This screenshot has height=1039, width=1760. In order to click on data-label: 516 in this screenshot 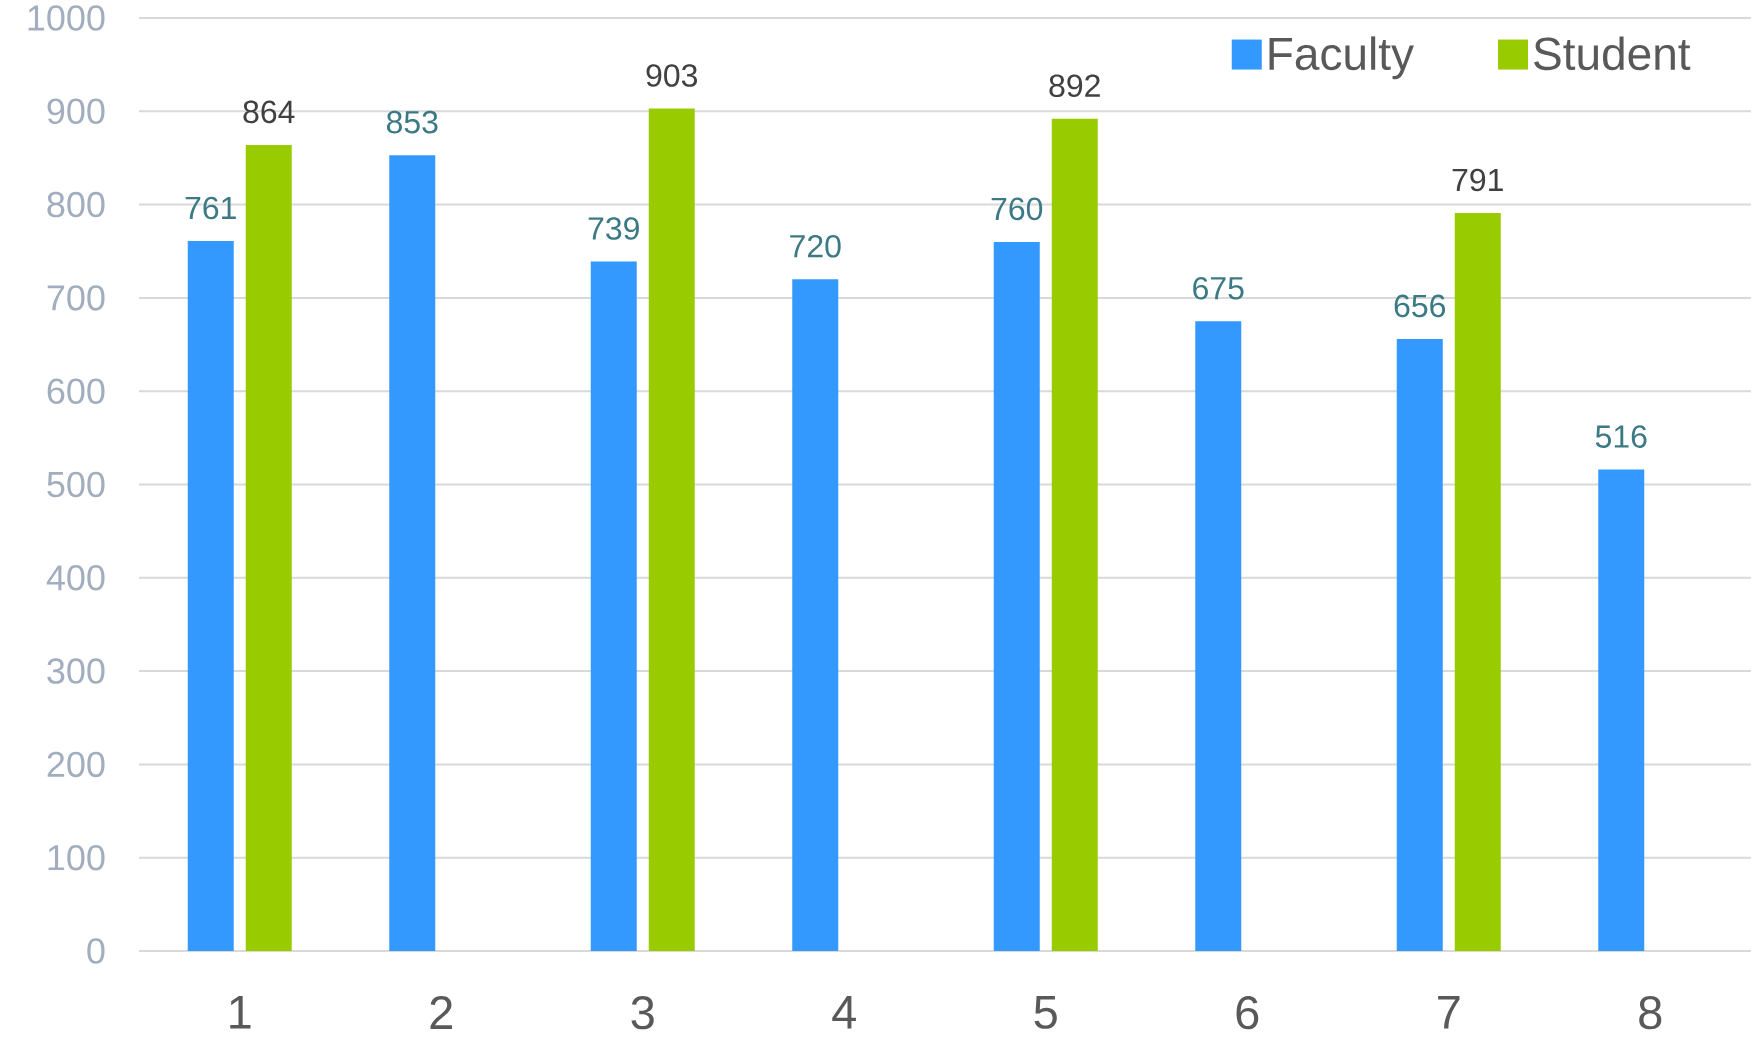, I will do `click(1621, 436)`.